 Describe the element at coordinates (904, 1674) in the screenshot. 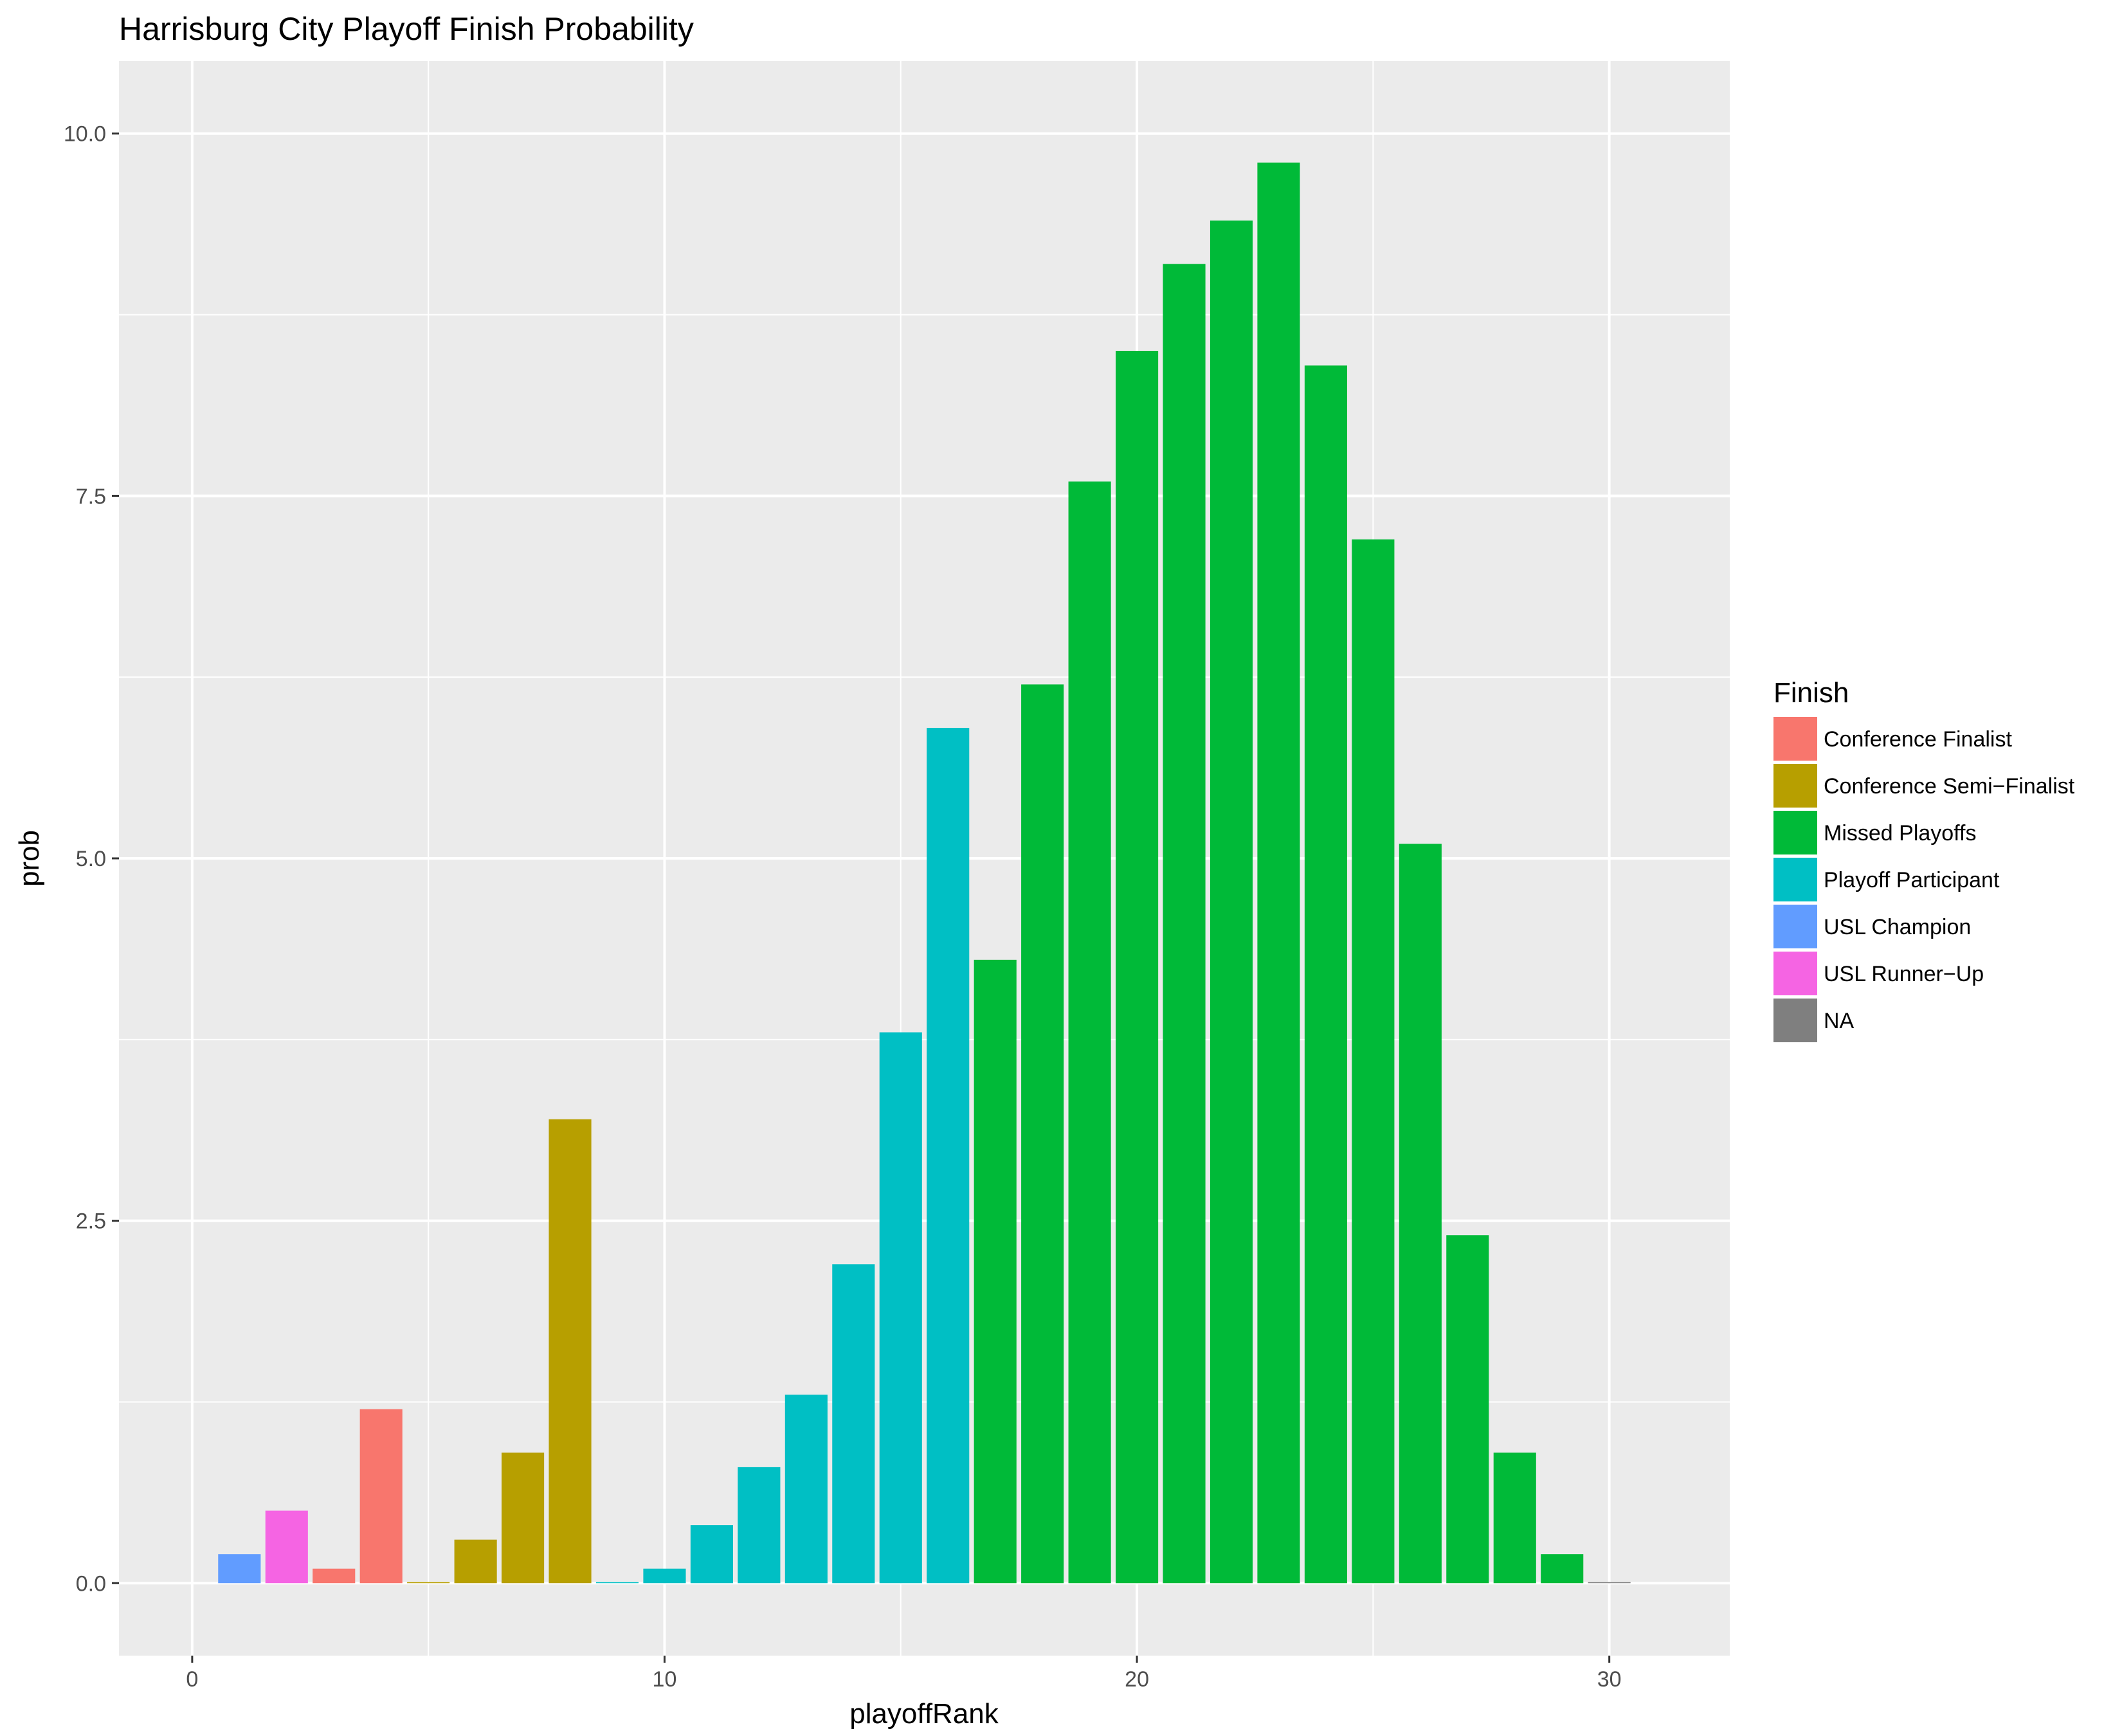

I see `x-axis: 0 10 20 30` at that location.